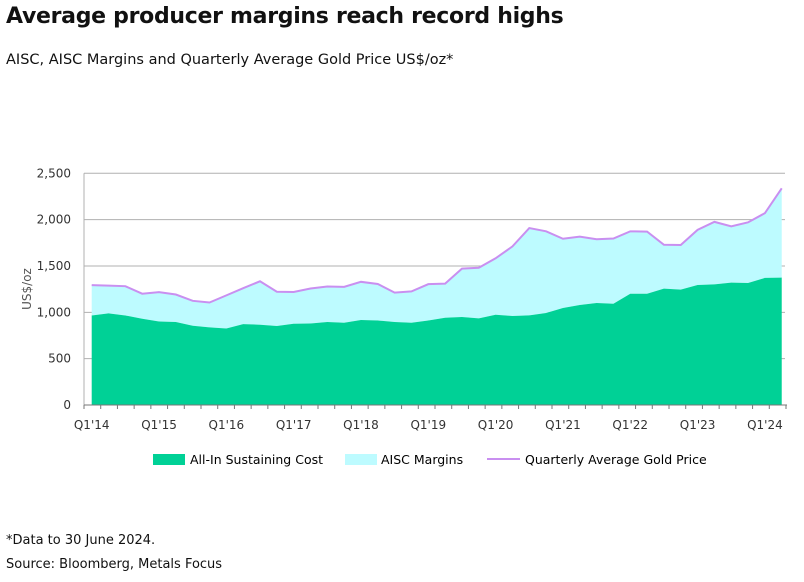 This screenshot has height=582, width=804. Describe the element at coordinates (422, 459) in the screenshot. I see `legend-label-margins: AISC Margins` at that location.